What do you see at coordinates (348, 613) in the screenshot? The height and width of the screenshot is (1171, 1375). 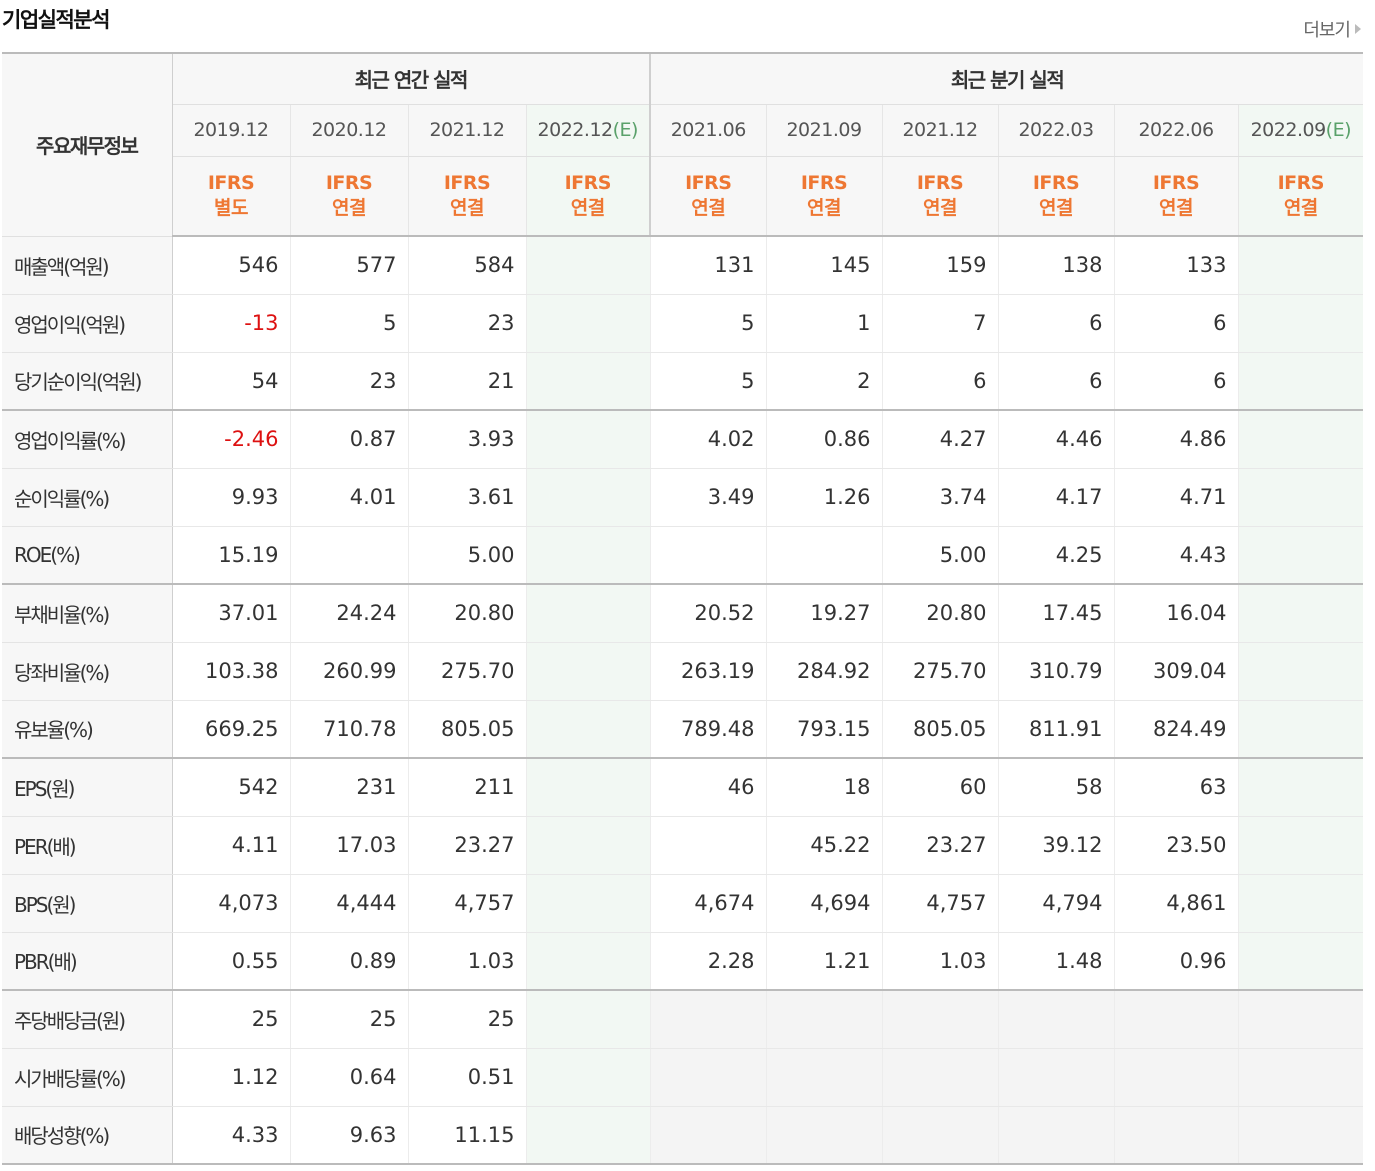 I see `table-cell: 24.24` at bounding box center [348, 613].